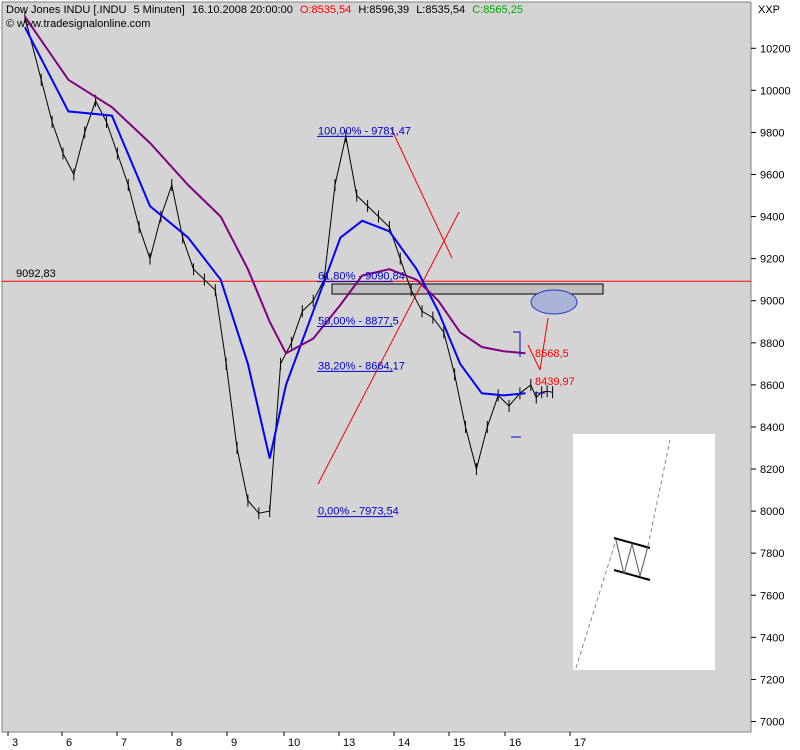 Image resolution: width=800 pixels, height=750 pixels. Describe the element at coordinates (772, 176) in the screenshot. I see `y-tick-label: 9600` at that location.